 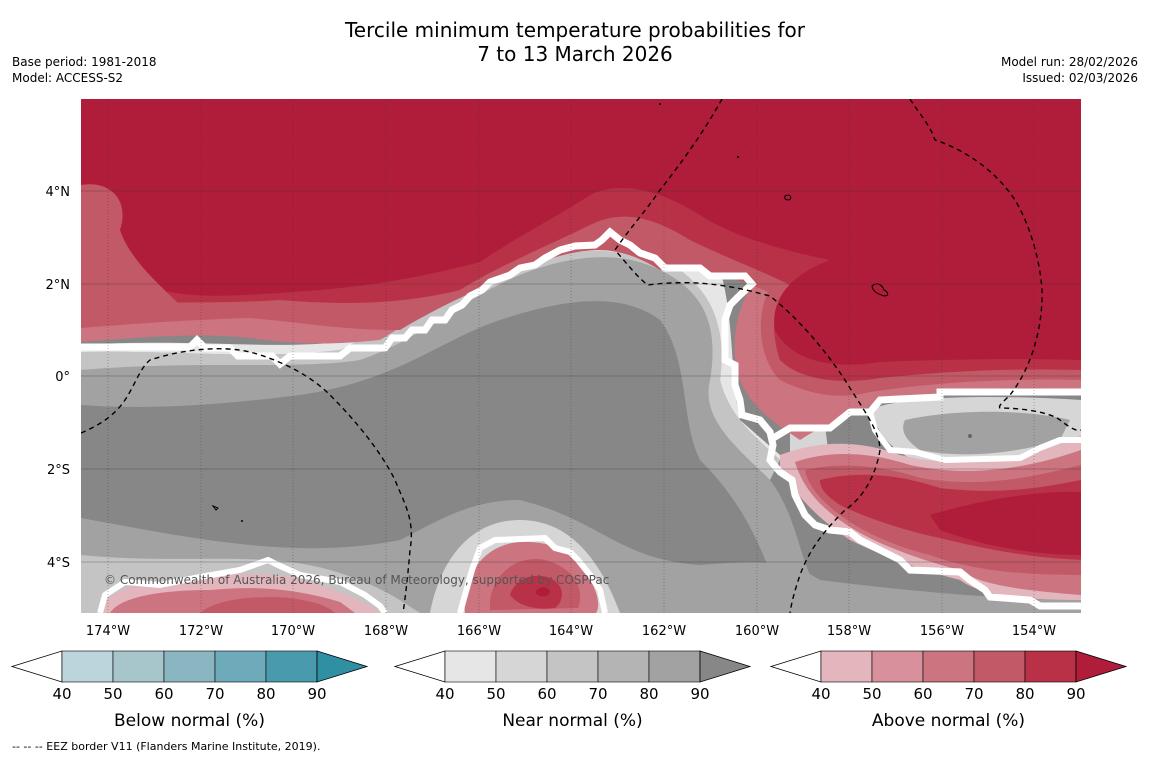 What do you see at coordinates (246, 480) in the screenshot?
I see `eez-border-west` at bounding box center [246, 480].